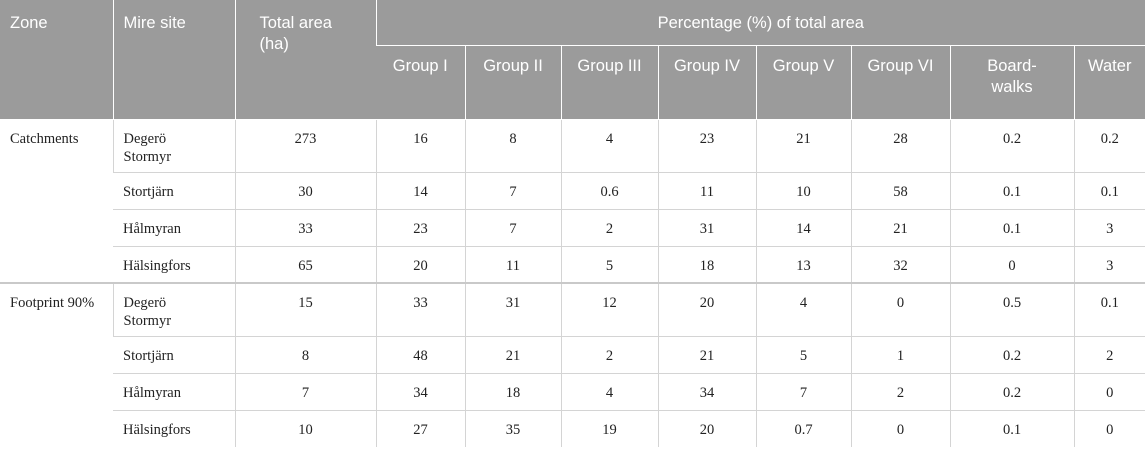 Image resolution: width=1145 pixels, height=468 pixels. I want to click on table-row: Hälsingfors 10 27 35 19 20 0.7 0 0.1 0, so click(572, 428).